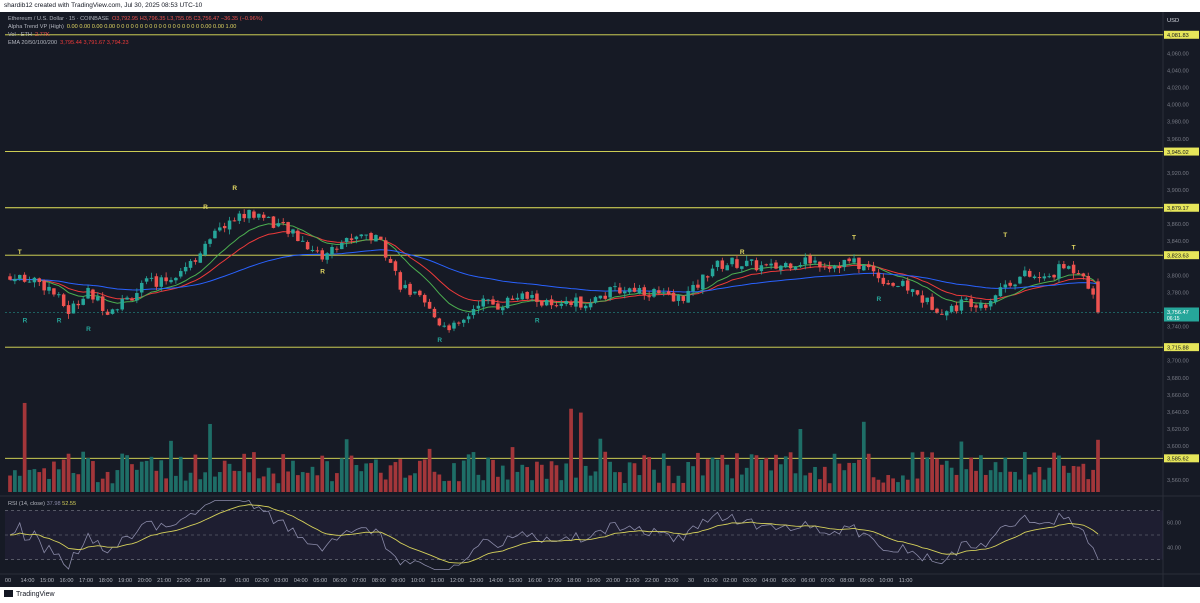 The width and height of the screenshot is (1200, 603). Describe the element at coordinates (25, 320) in the screenshot. I see `signal-label: R` at that location.